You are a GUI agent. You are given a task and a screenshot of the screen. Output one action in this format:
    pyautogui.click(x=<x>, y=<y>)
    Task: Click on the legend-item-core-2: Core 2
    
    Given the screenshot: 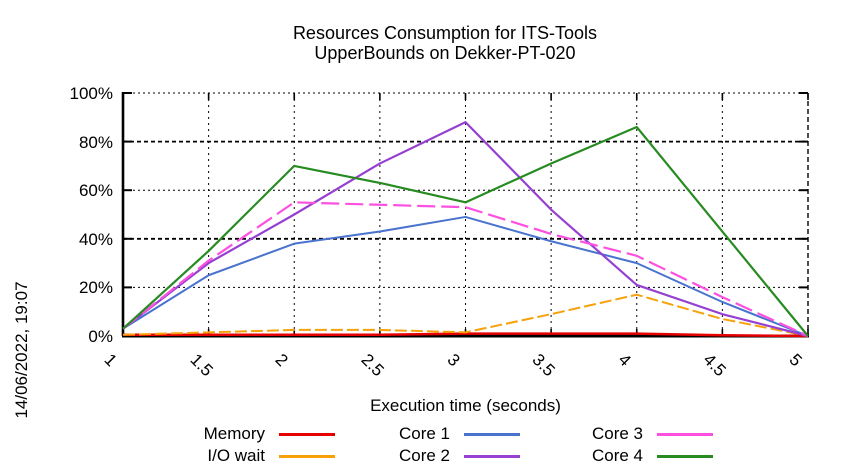 What is the action you would take?
    pyautogui.click(x=440, y=456)
    